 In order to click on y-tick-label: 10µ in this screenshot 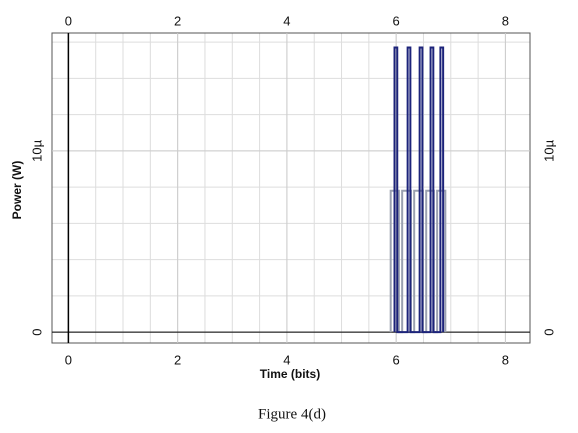, I will do `click(36, 150)`.